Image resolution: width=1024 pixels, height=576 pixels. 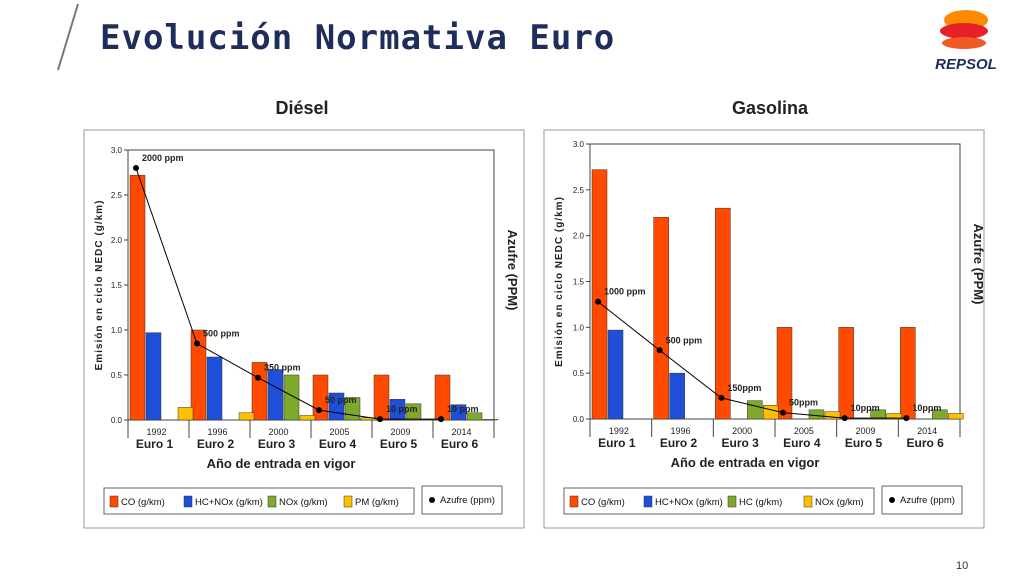 I want to click on gasoline-panel-title: Gasolina, so click(x=770, y=108).